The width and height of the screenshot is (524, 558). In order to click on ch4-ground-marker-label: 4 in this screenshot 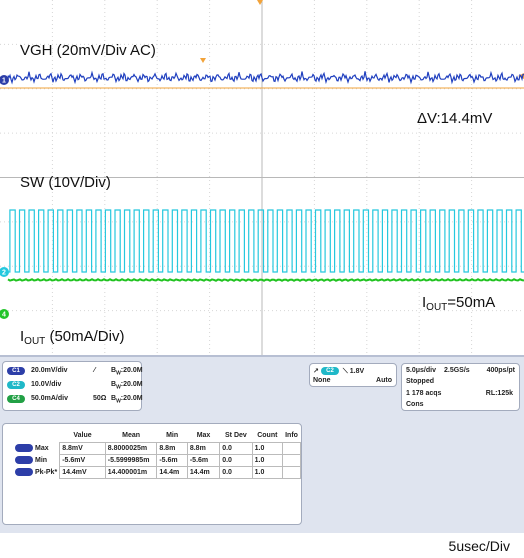, I will do `click(4, 315)`.